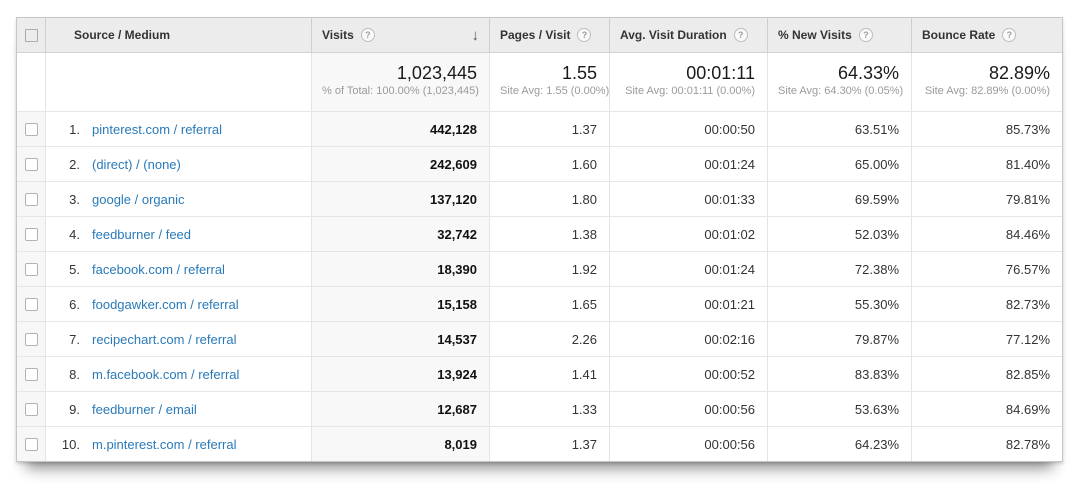  What do you see at coordinates (1019, 73) in the screenshot?
I see `summary-value: 82.89%` at bounding box center [1019, 73].